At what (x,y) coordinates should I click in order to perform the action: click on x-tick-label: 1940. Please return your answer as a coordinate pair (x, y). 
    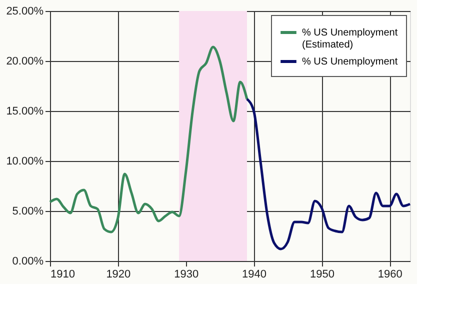
    Looking at the image, I should click on (254, 274).